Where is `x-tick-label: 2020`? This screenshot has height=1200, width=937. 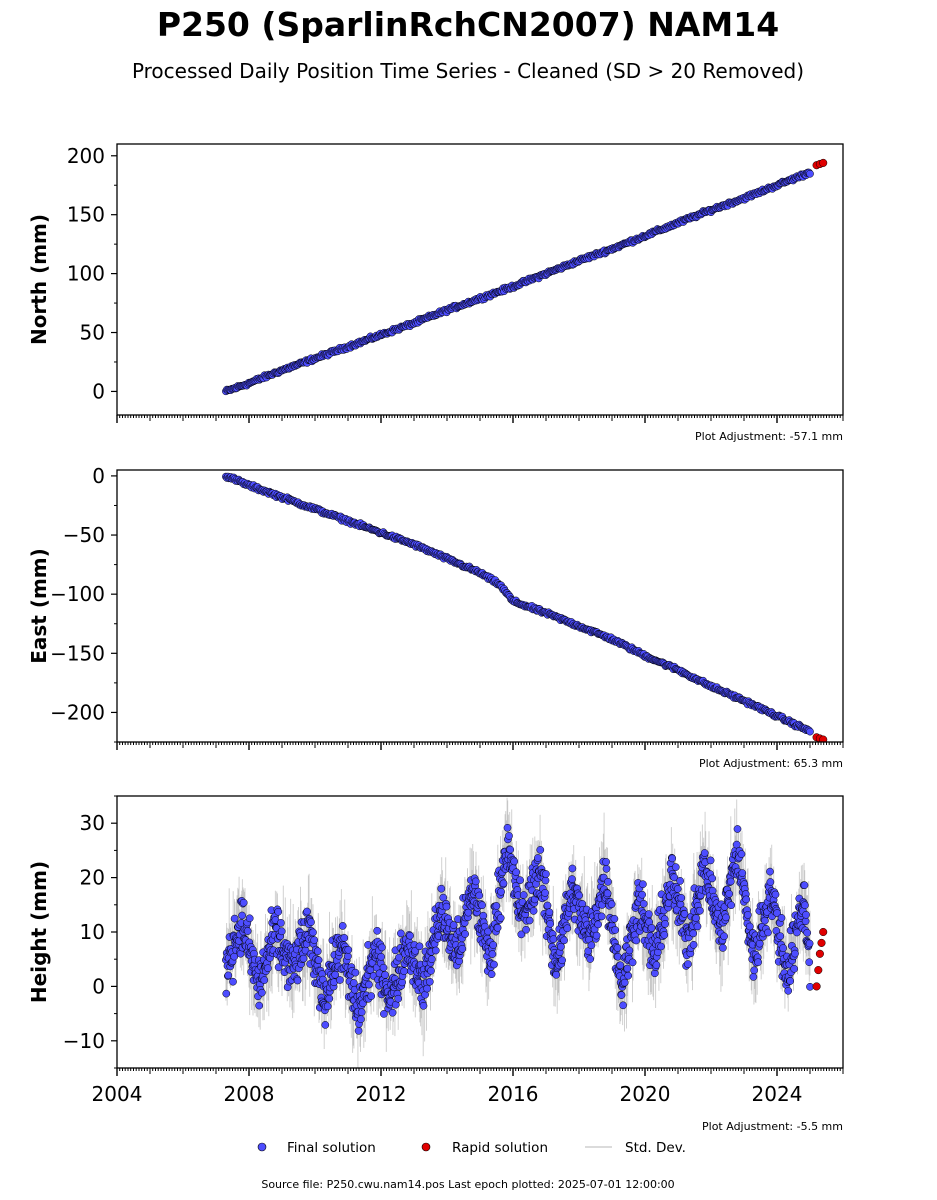
x-tick-label: 2020 is located at coordinates (645, 1094).